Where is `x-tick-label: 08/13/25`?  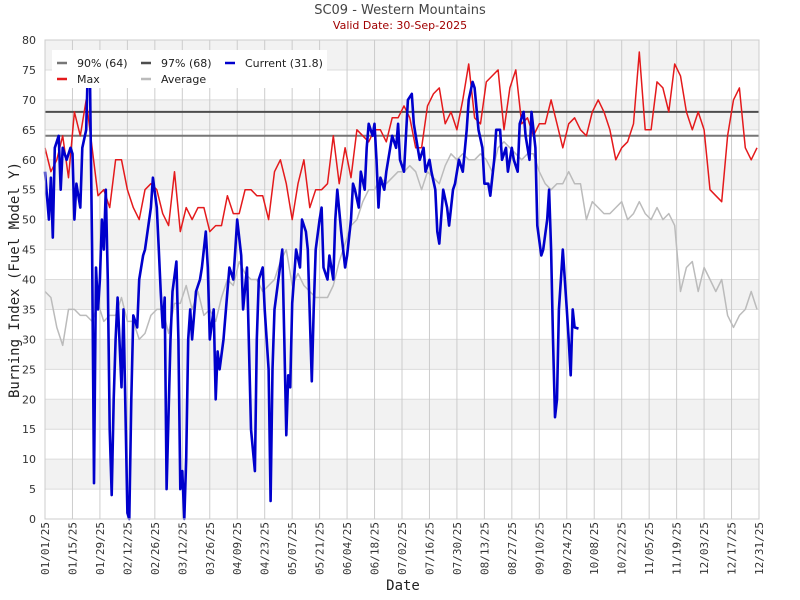 x-tick-label: 08/13/25 is located at coordinates (484, 548).